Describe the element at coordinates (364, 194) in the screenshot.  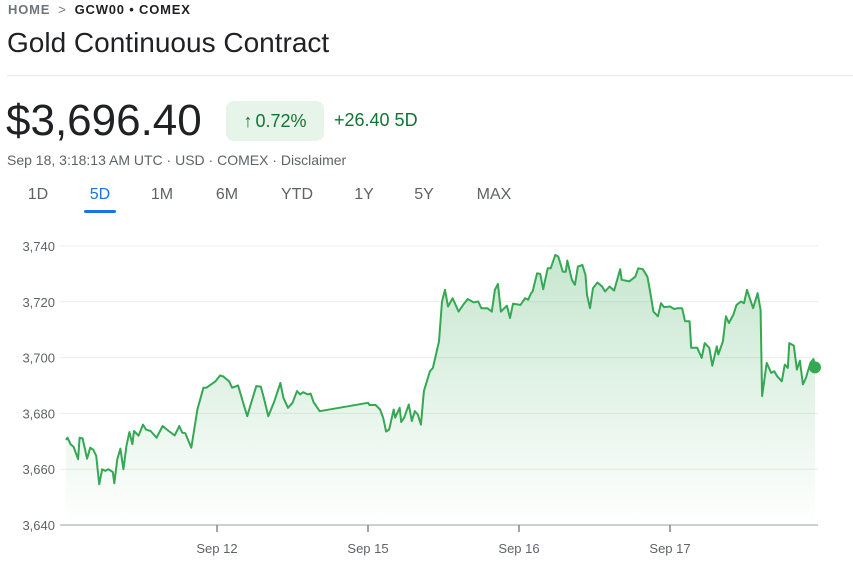
I see `tab-1y: 1Y` at that location.